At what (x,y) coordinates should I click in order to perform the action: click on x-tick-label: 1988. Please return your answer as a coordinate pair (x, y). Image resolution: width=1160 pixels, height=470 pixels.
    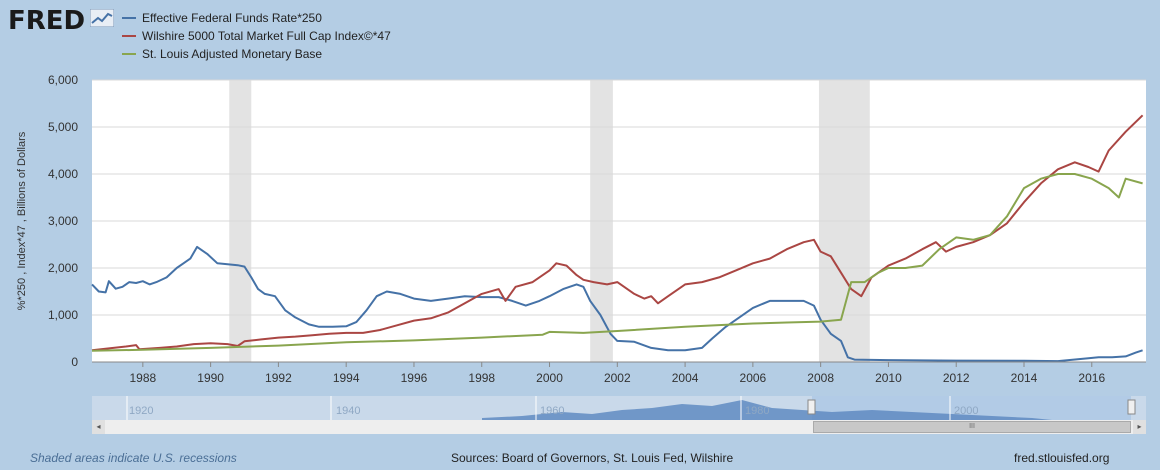
    Looking at the image, I should click on (142, 378).